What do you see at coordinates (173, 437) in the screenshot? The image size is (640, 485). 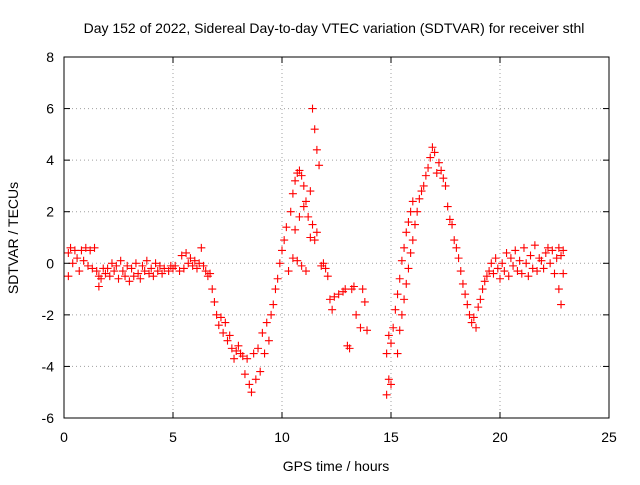 I see `x-tick-label: 5` at bounding box center [173, 437].